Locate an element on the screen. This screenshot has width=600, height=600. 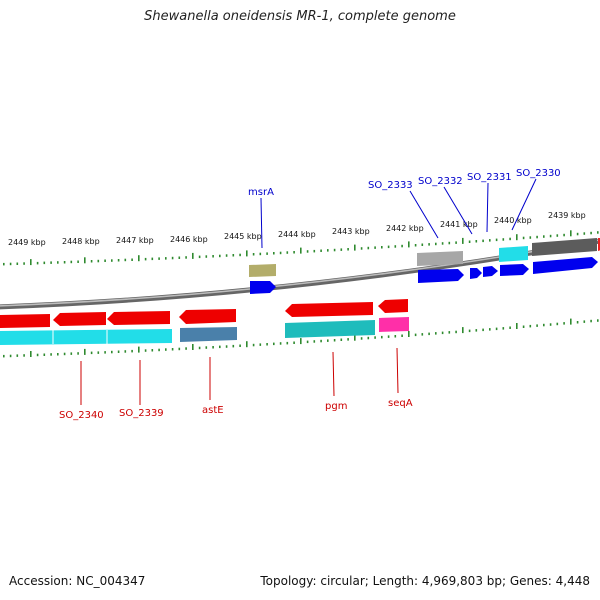
feature-magenta is located at coordinates (394, 324).